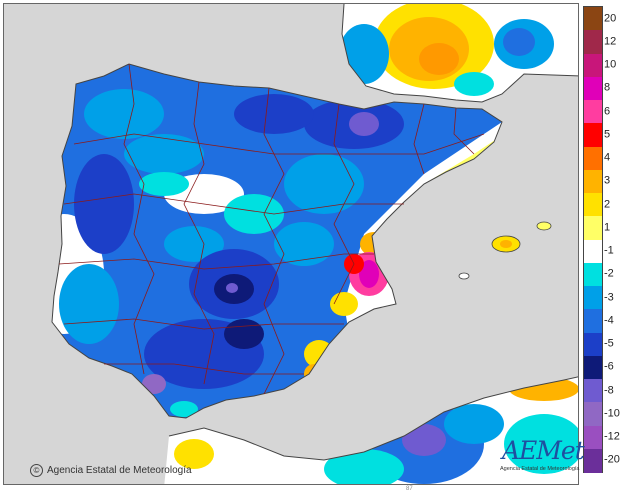  Describe the element at coordinates (607, 87) in the screenshot. I see `legend-label: 8` at that location.